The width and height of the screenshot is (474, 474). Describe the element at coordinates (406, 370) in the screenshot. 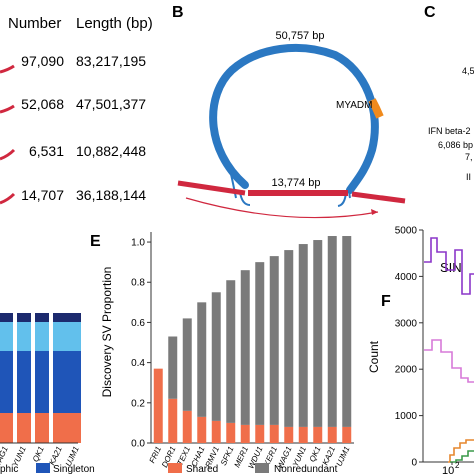

I see `panel-f-y-tick-label: 2000` at that location.